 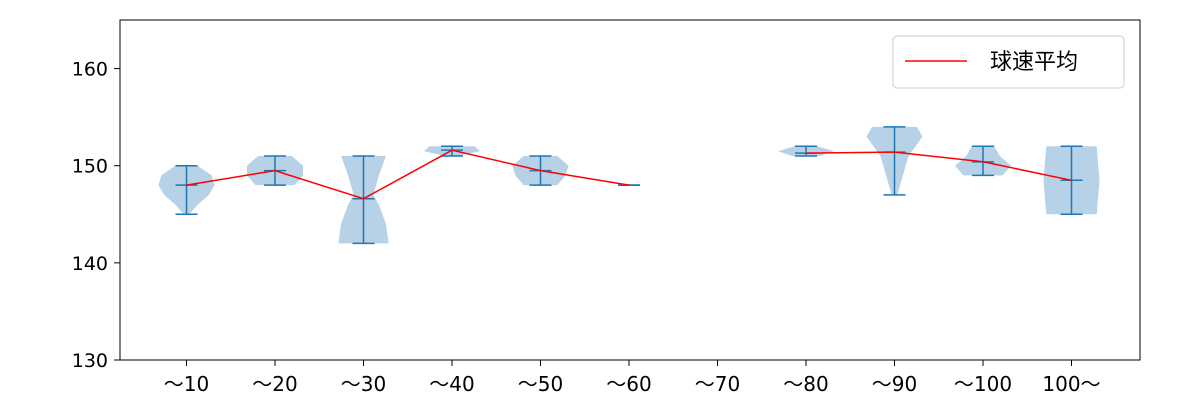 What do you see at coordinates (274, 384) in the screenshot?
I see `x-tick-label-1: ～20` at bounding box center [274, 384].